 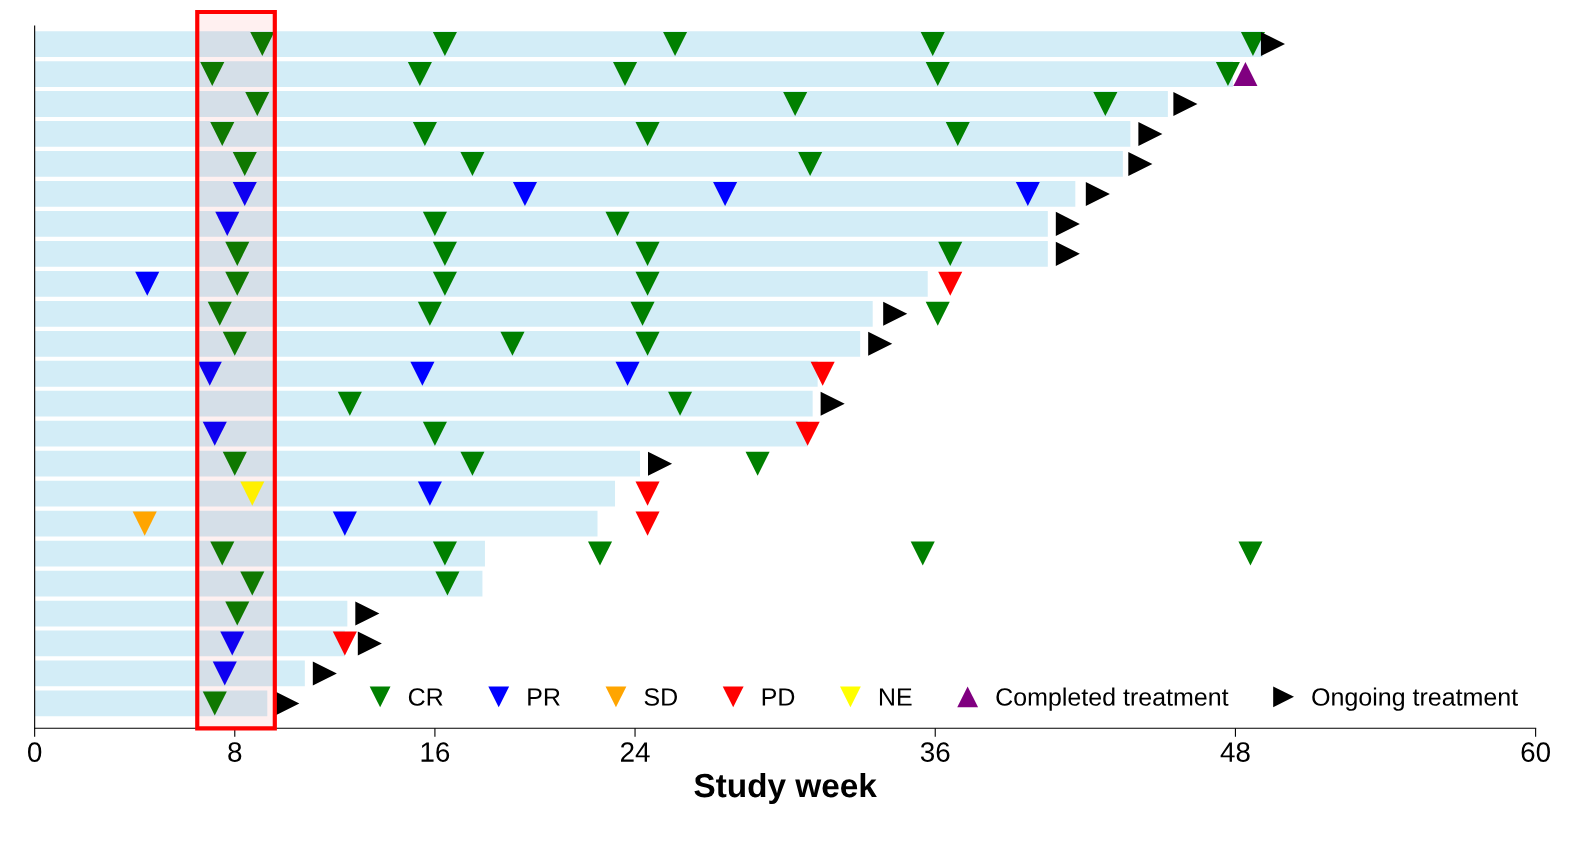 What do you see at coordinates (895, 697) in the screenshot?
I see `legend-label: NE` at bounding box center [895, 697].